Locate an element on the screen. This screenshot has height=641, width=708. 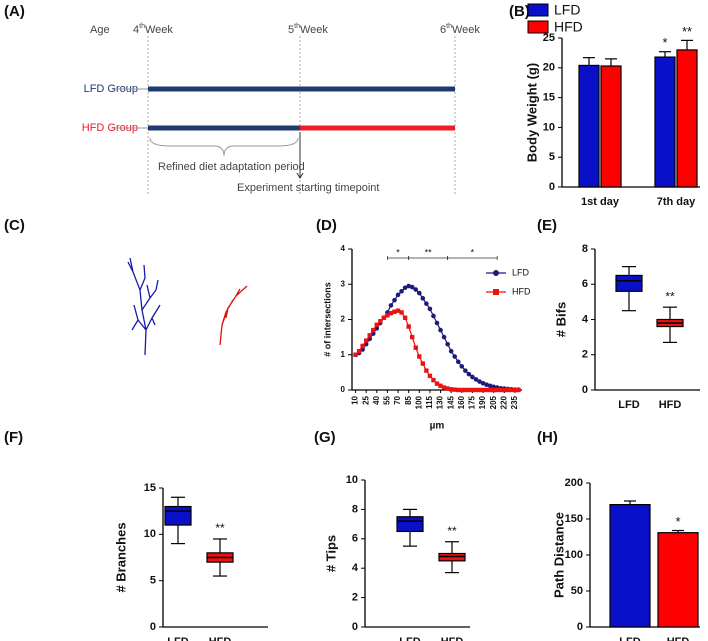
x-tick-label: 115 is located at coordinates (429, 401).